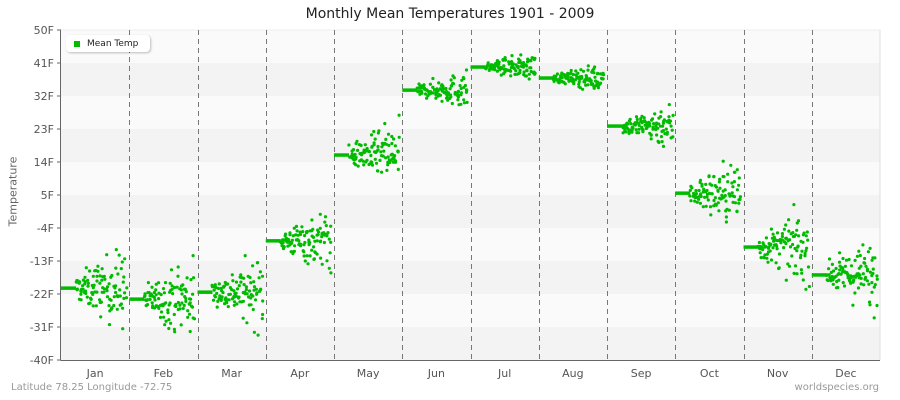 This screenshot has height=400, width=900. I want to click on svg-text: 14F, so click(44, 162).